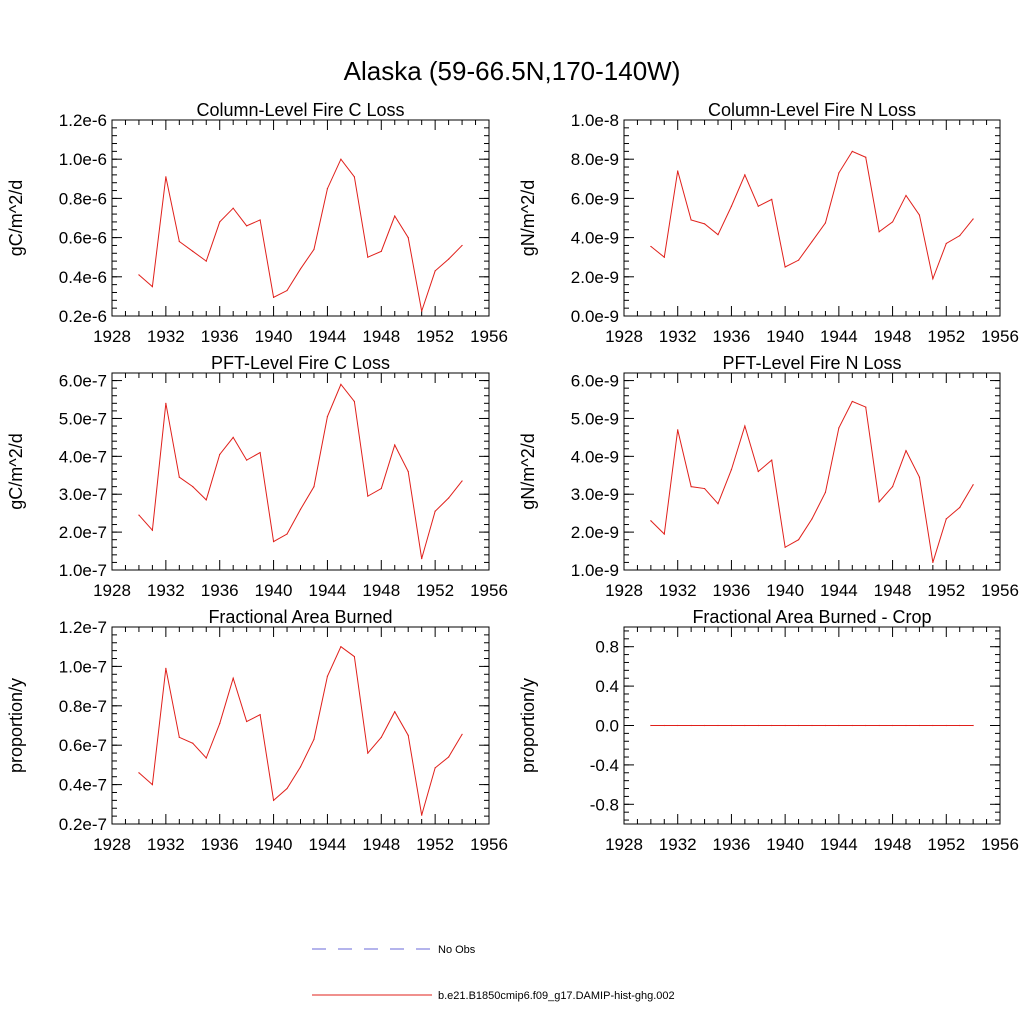 Image resolution: width=1024 pixels, height=1024 pixels. Describe the element at coordinates (83, 627) in the screenshot. I see `y-tick-label: 1.2e-7` at that location.